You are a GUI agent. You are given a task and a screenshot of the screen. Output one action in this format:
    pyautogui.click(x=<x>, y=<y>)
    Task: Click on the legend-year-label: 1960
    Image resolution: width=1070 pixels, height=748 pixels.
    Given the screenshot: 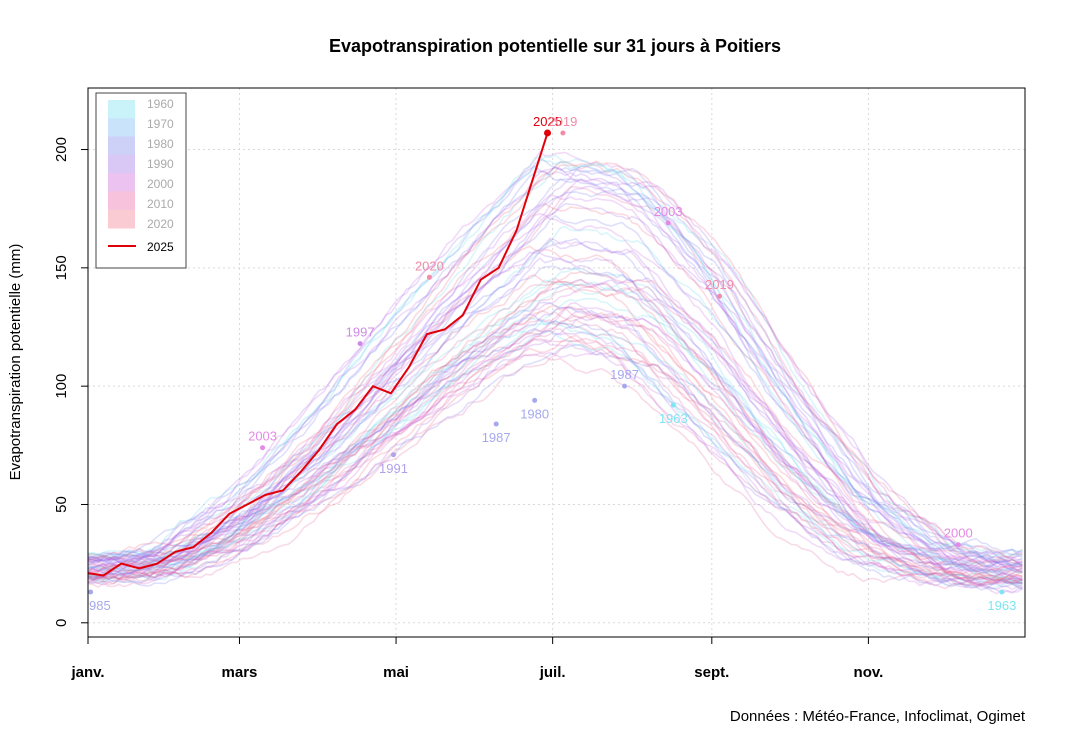 What is the action you would take?
    pyautogui.click(x=160, y=104)
    